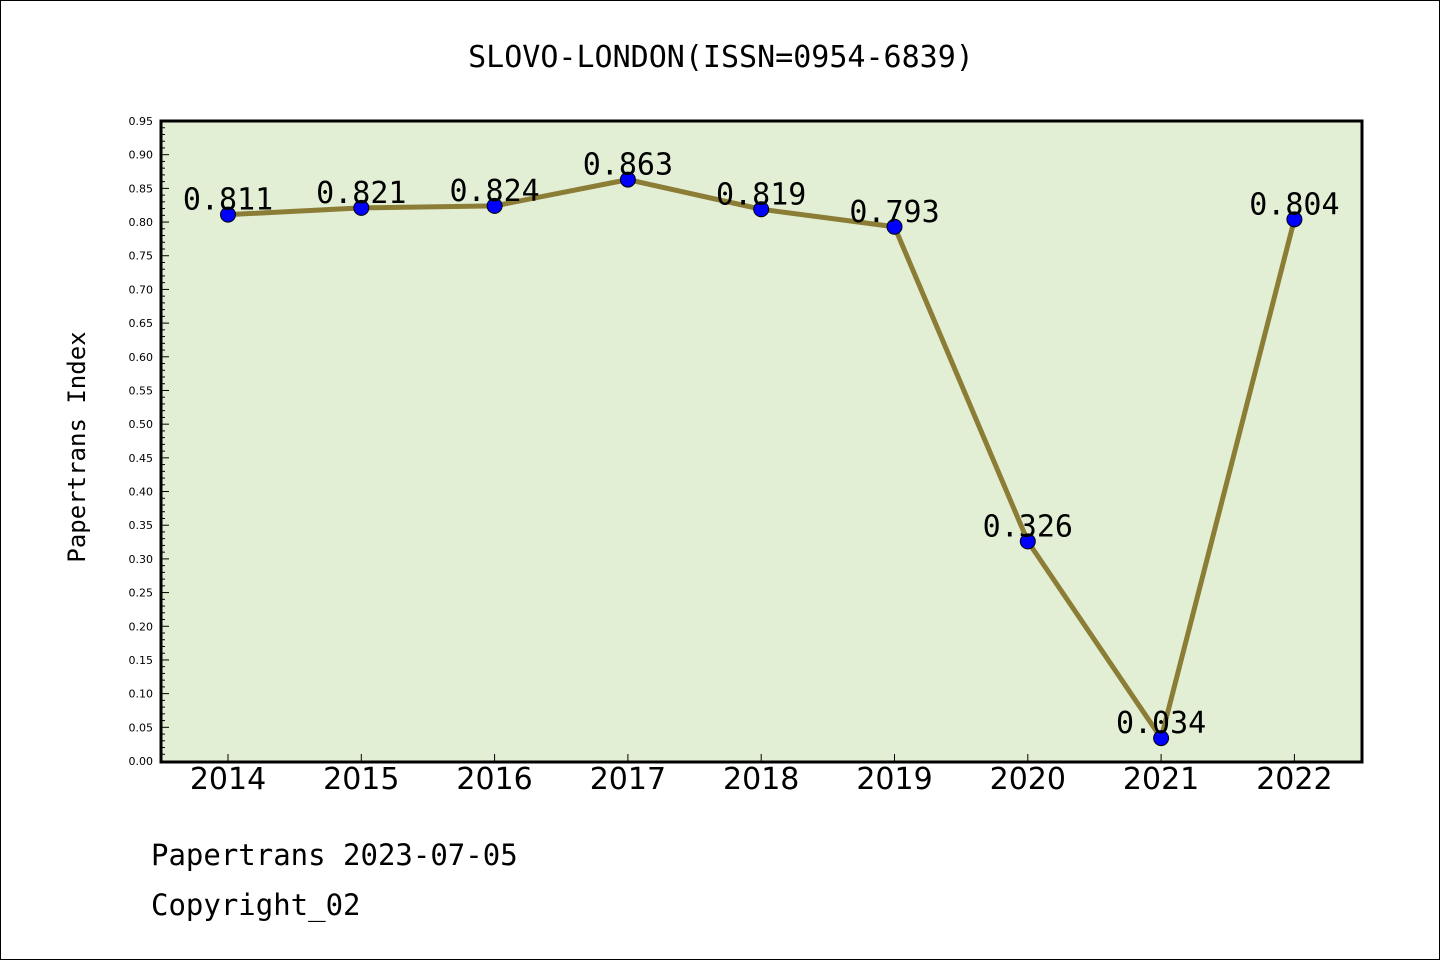 The height and width of the screenshot is (961, 1440). What do you see at coordinates (628, 779) in the screenshot?
I see `x-tick-label: 2017` at bounding box center [628, 779].